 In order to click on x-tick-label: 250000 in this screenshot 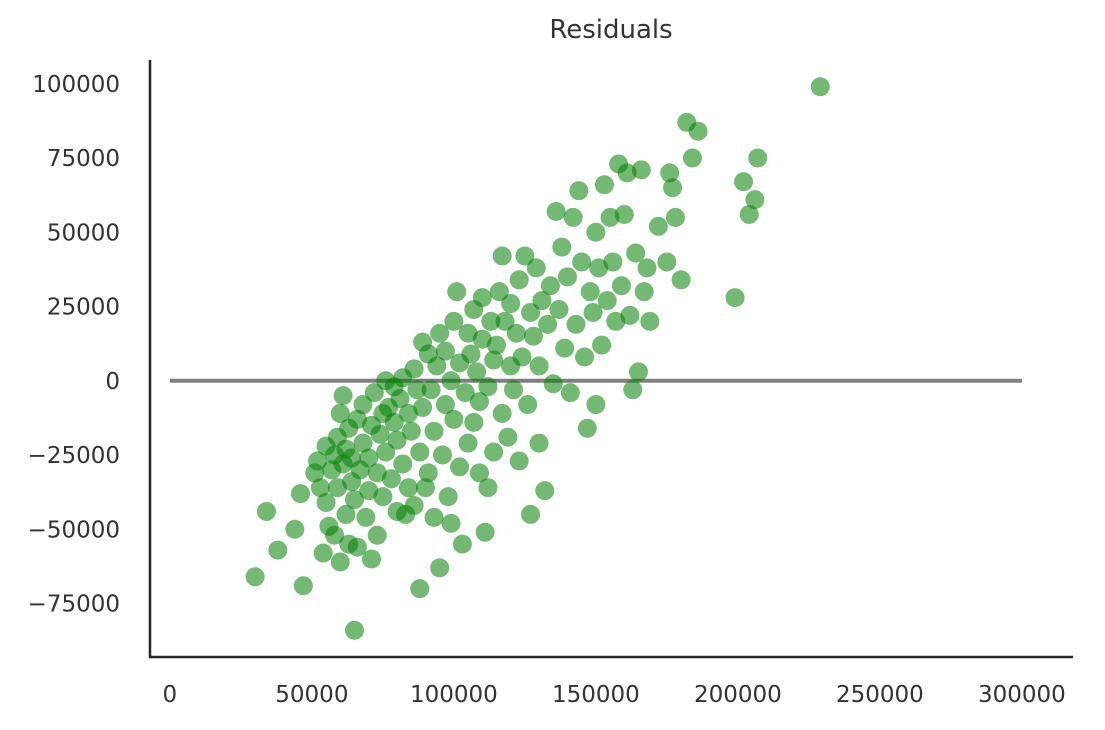, I will do `click(880, 695)`.